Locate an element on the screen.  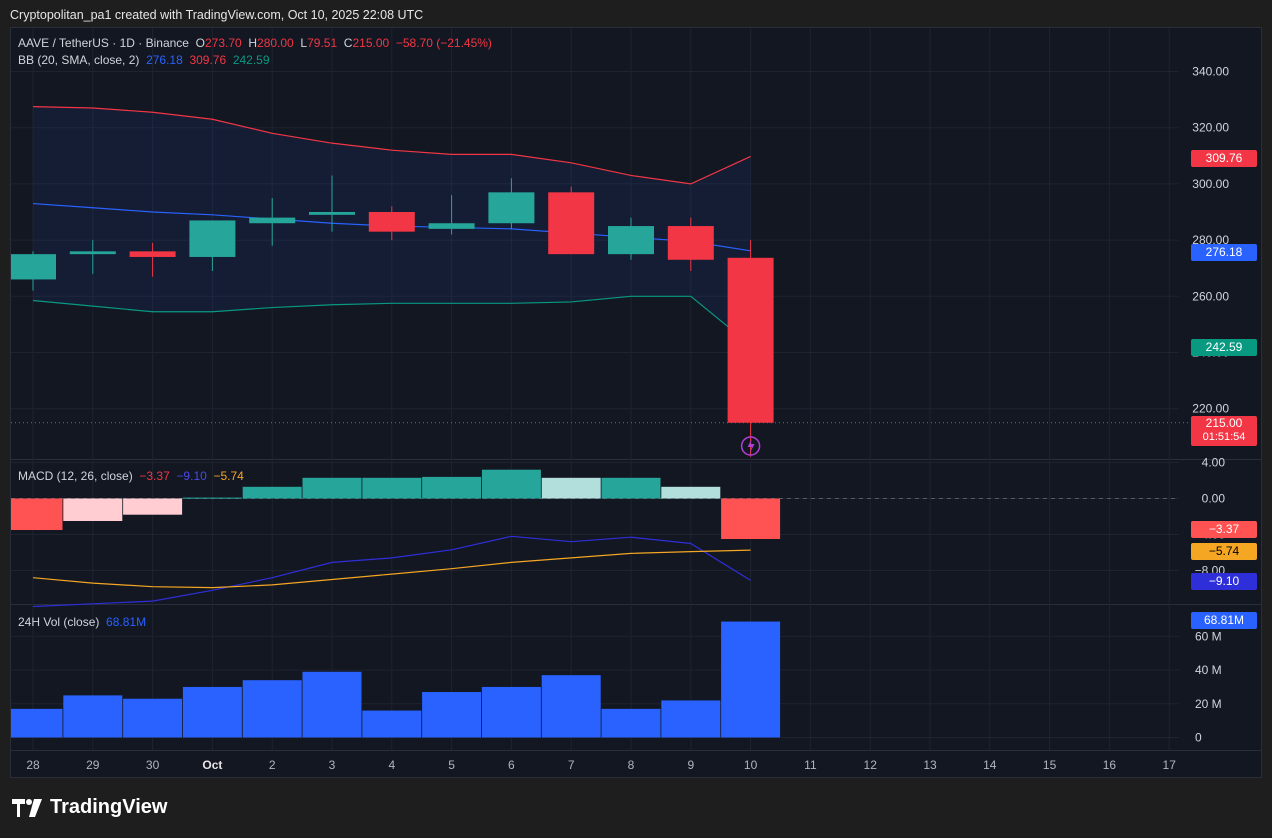
close-label: C is located at coordinates (348, 43).